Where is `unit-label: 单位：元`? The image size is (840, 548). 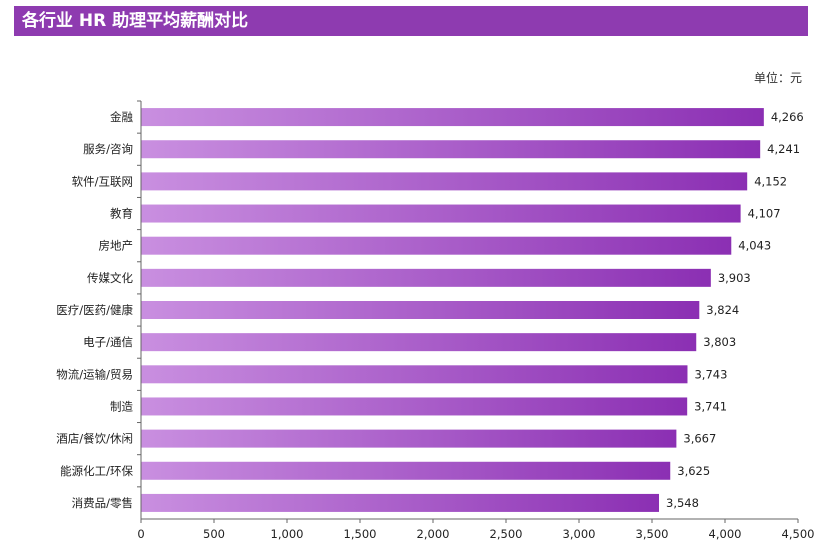 unit-label: 单位：元 is located at coordinates (777, 78).